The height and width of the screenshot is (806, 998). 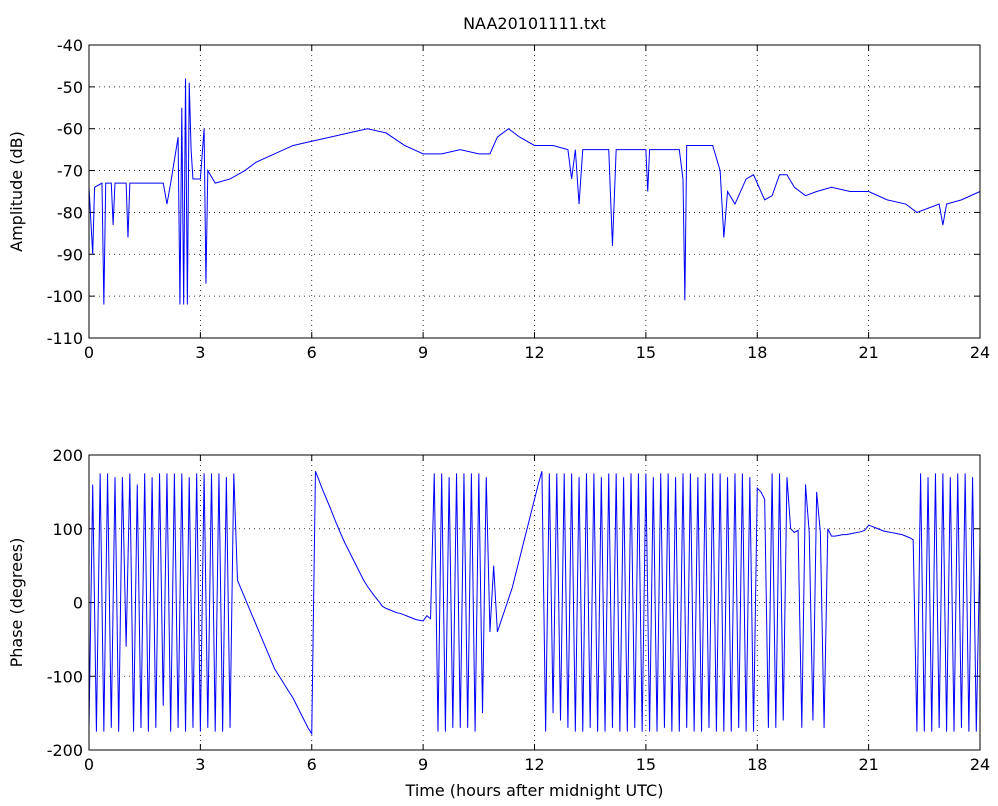 What do you see at coordinates (16, 191) in the screenshot?
I see `y-axis-label: Amplitude (dB)` at bounding box center [16, 191].